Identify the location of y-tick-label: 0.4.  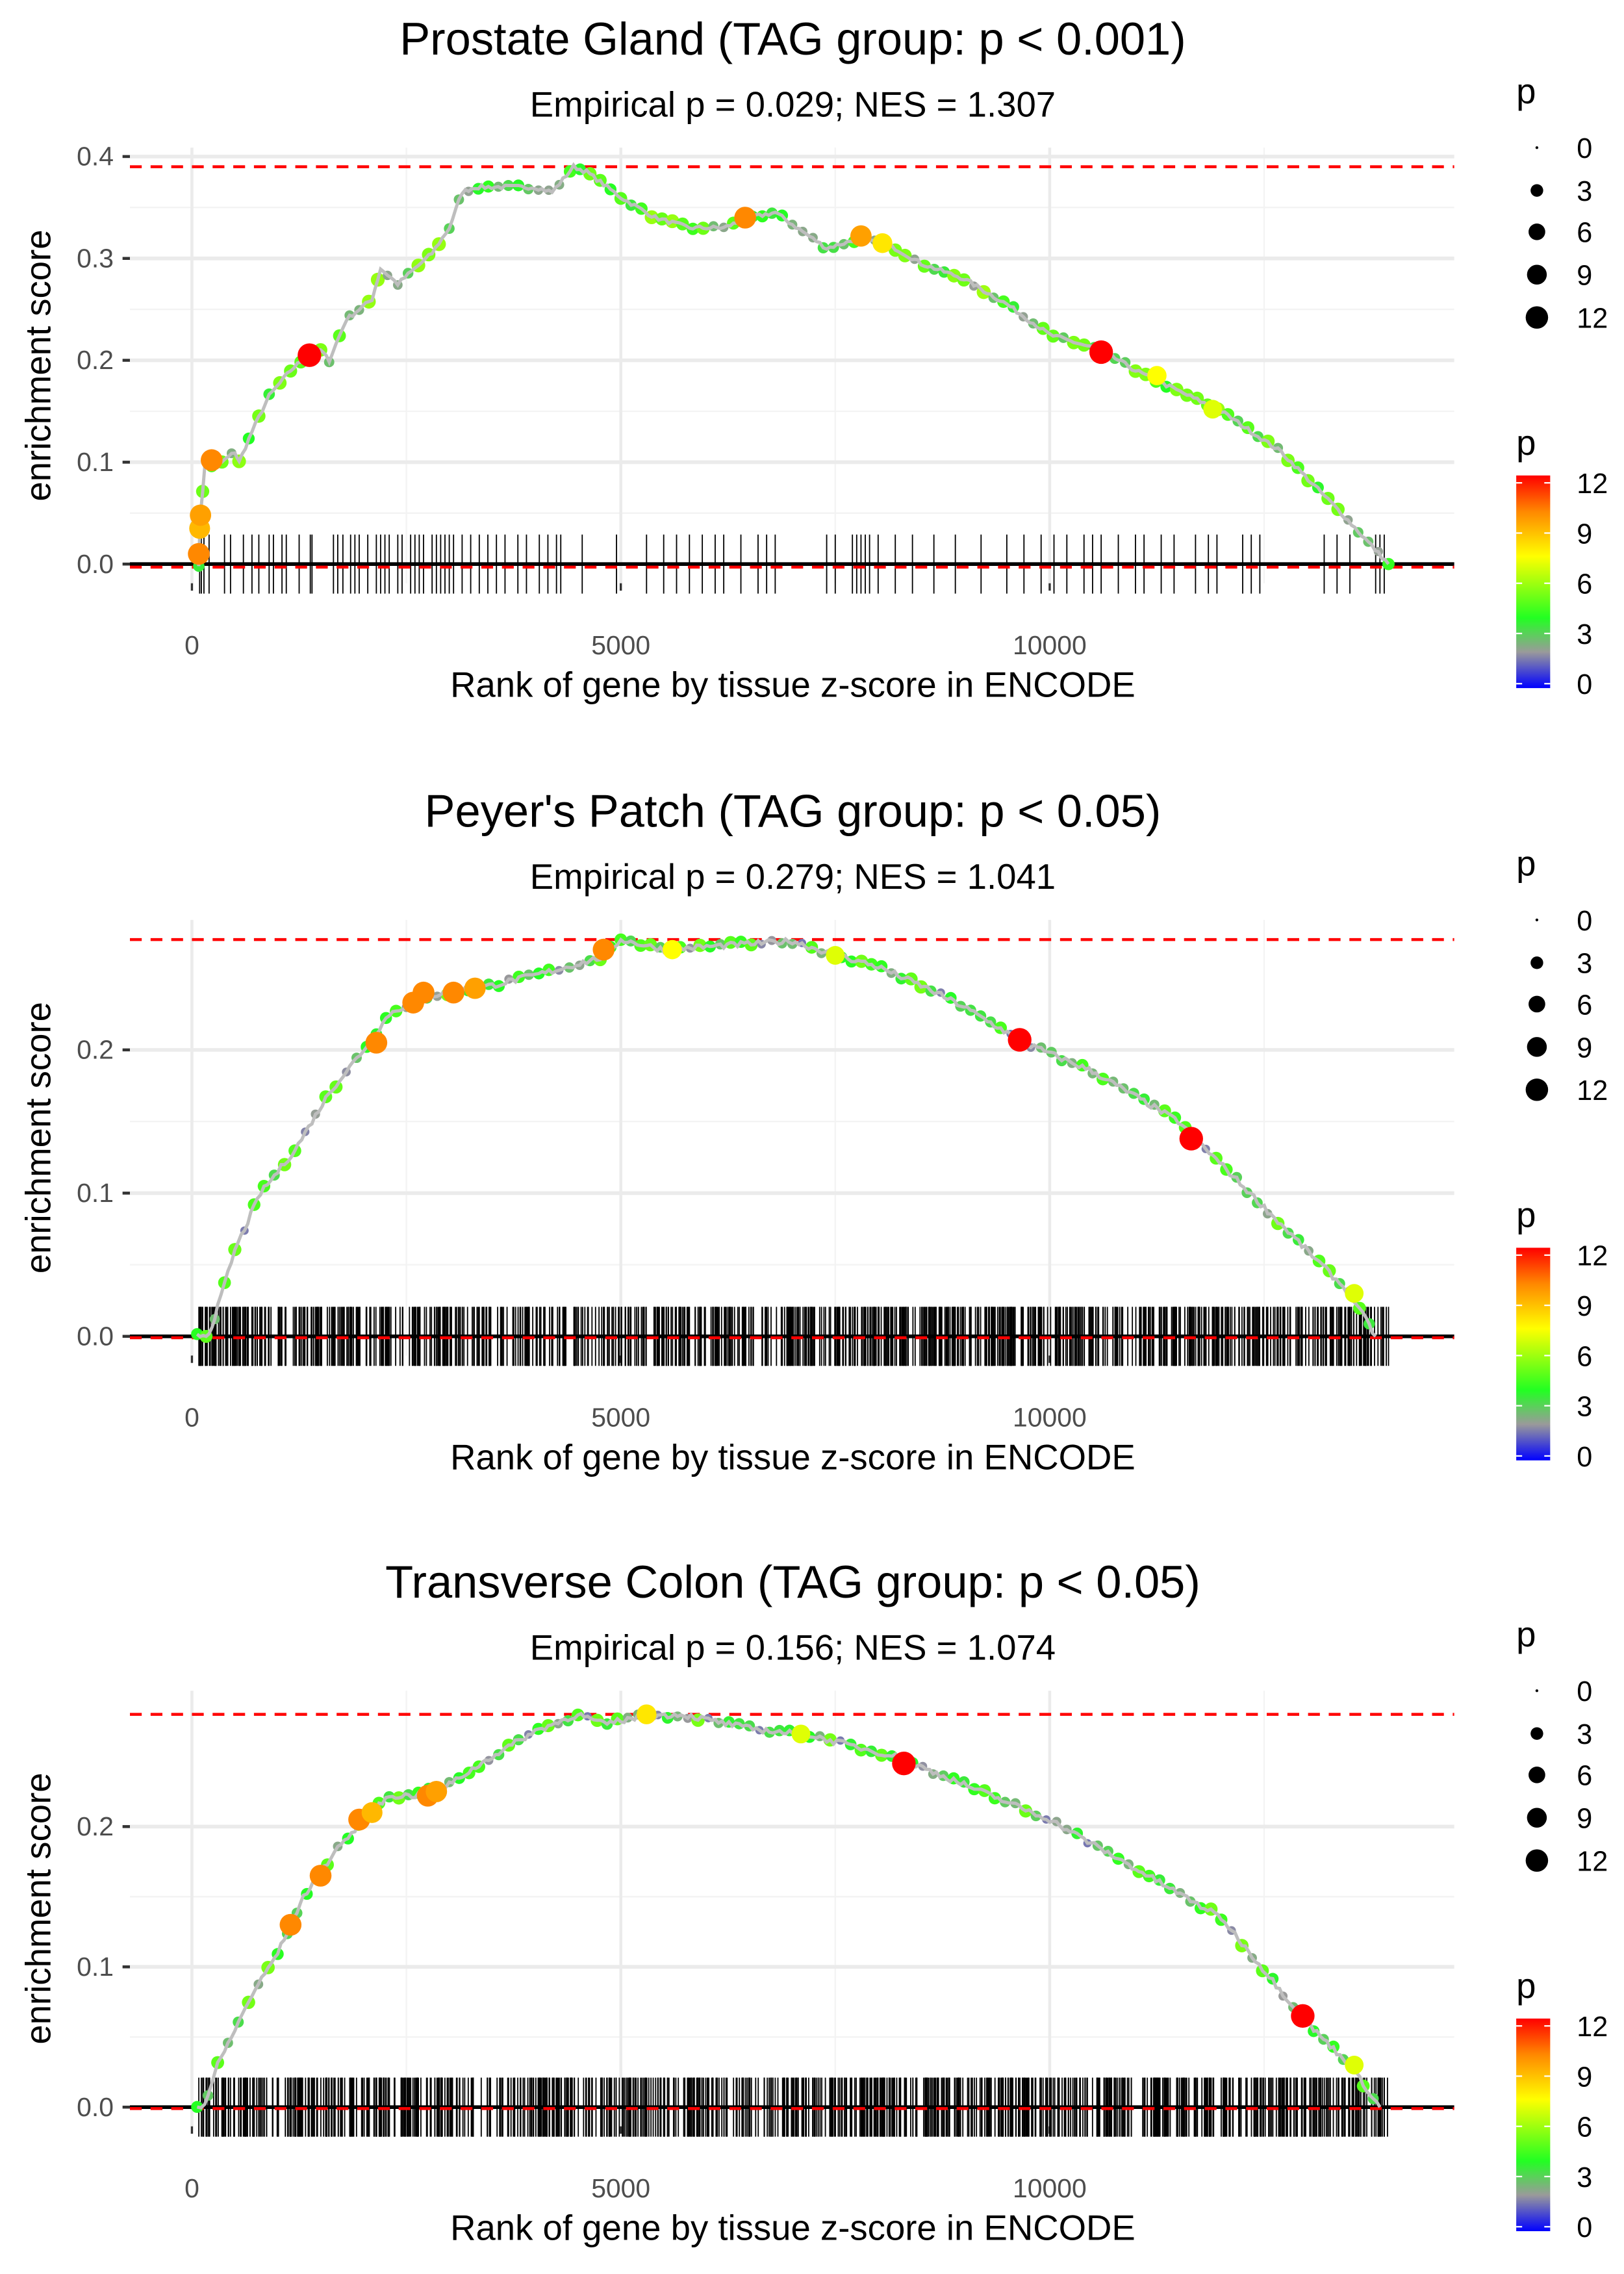
(95, 157).